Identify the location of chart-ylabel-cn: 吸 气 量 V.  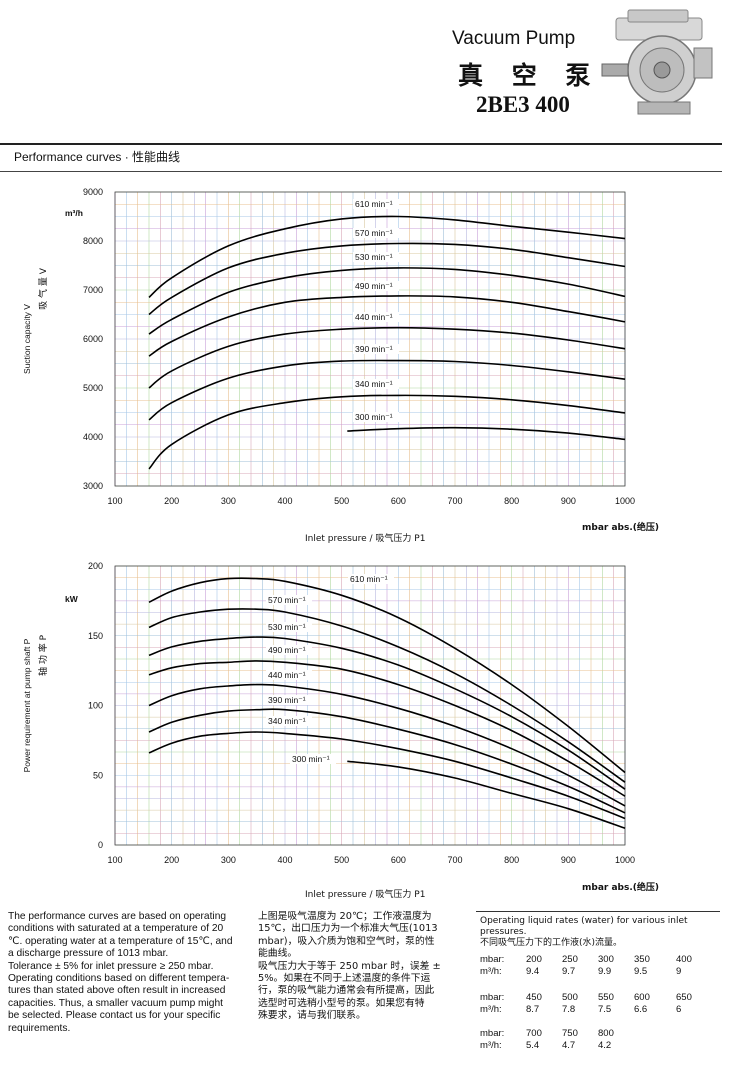
(43, 288).